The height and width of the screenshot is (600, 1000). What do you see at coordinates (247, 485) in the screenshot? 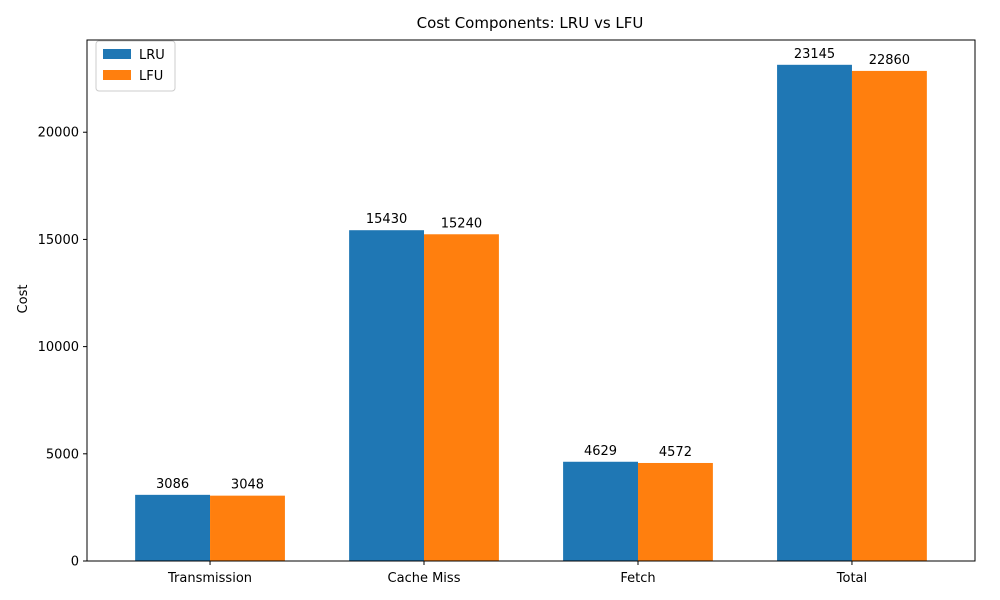
I see `bar-value-label: 3048` at bounding box center [247, 485].